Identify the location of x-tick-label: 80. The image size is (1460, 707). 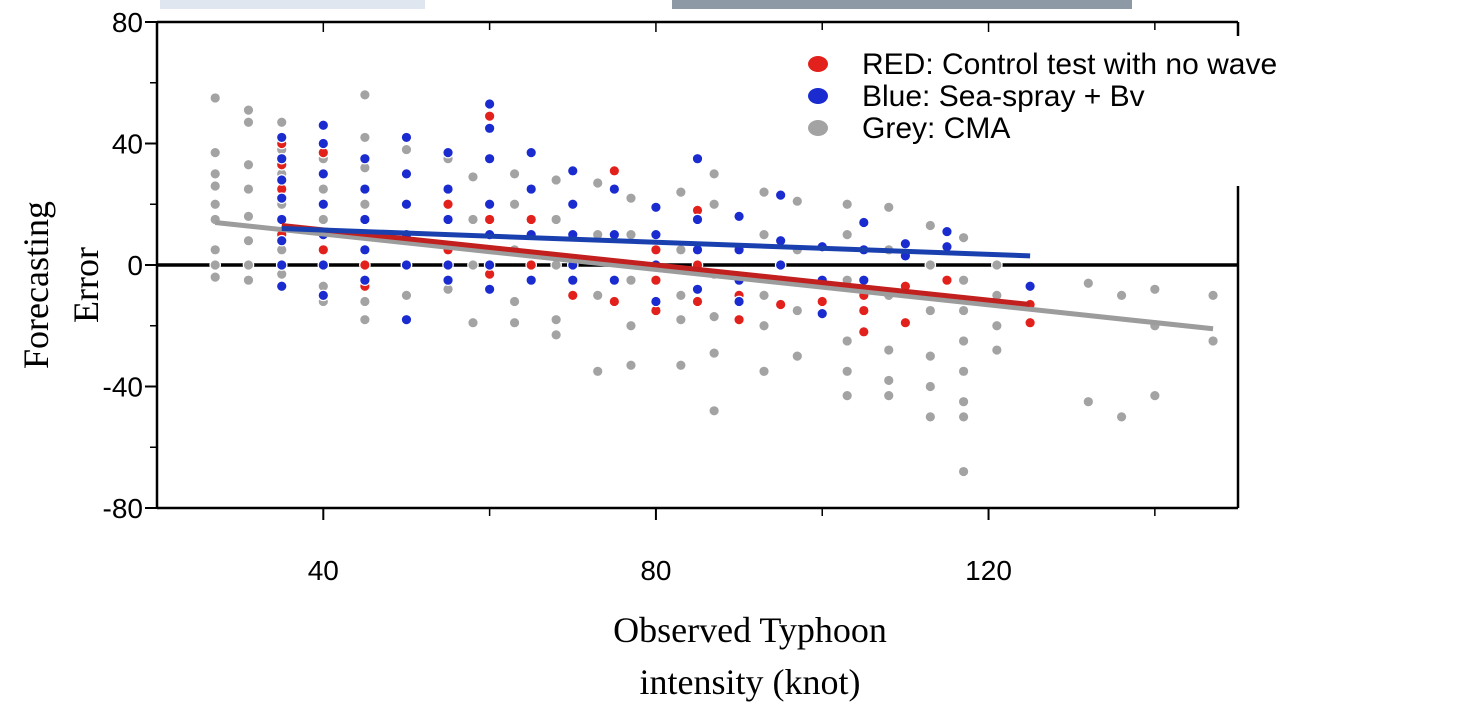
(655, 570).